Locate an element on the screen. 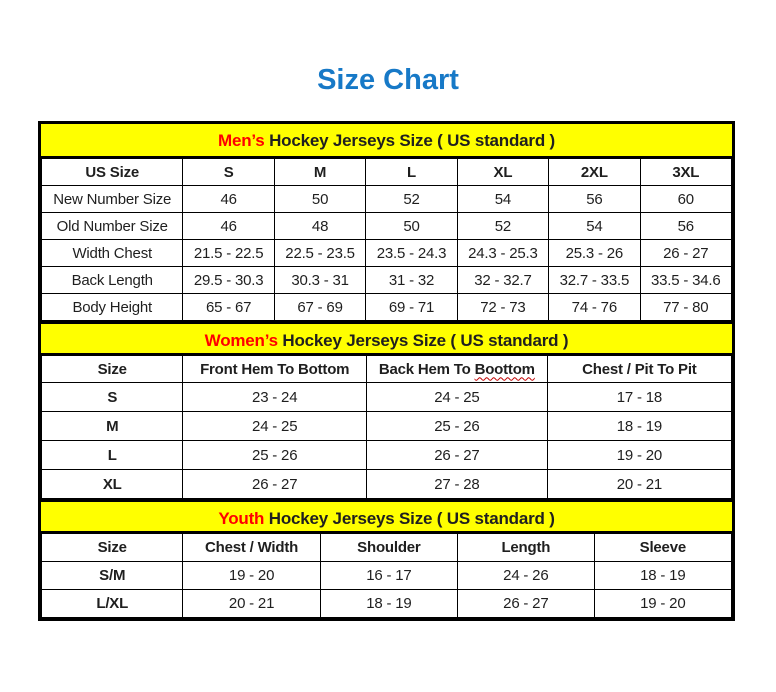 This screenshot has height=692, width=776. cell: 30.3 - 31 is located at coordinates (320, 280).